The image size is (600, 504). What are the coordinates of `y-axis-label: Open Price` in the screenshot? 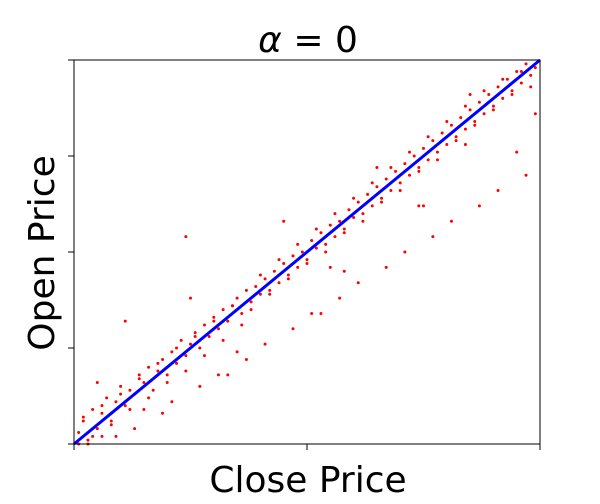 It's located at (42, 252).